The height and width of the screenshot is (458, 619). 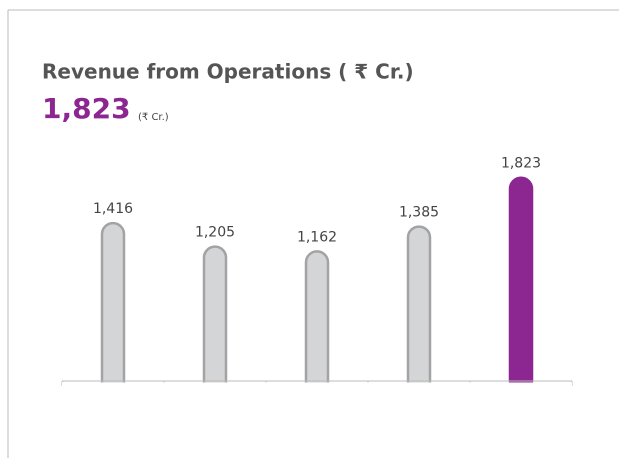 I want to click on value-label: 1,416, so click(x=113, y=209).